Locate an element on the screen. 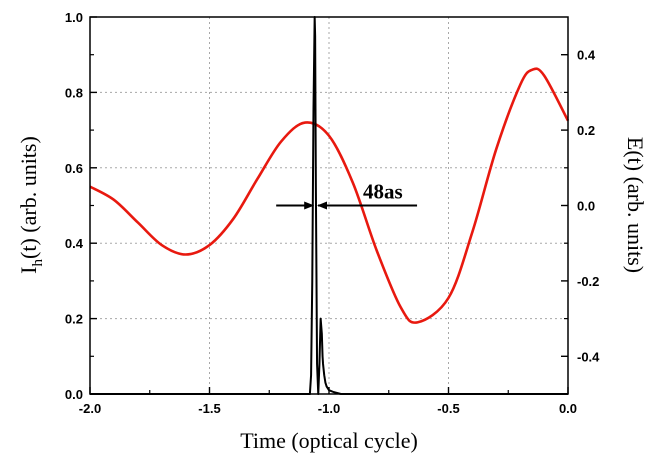 This screenshot has height=458, width=650. y-right-tick-label: 0.2 is located at coordinates (586, 130).